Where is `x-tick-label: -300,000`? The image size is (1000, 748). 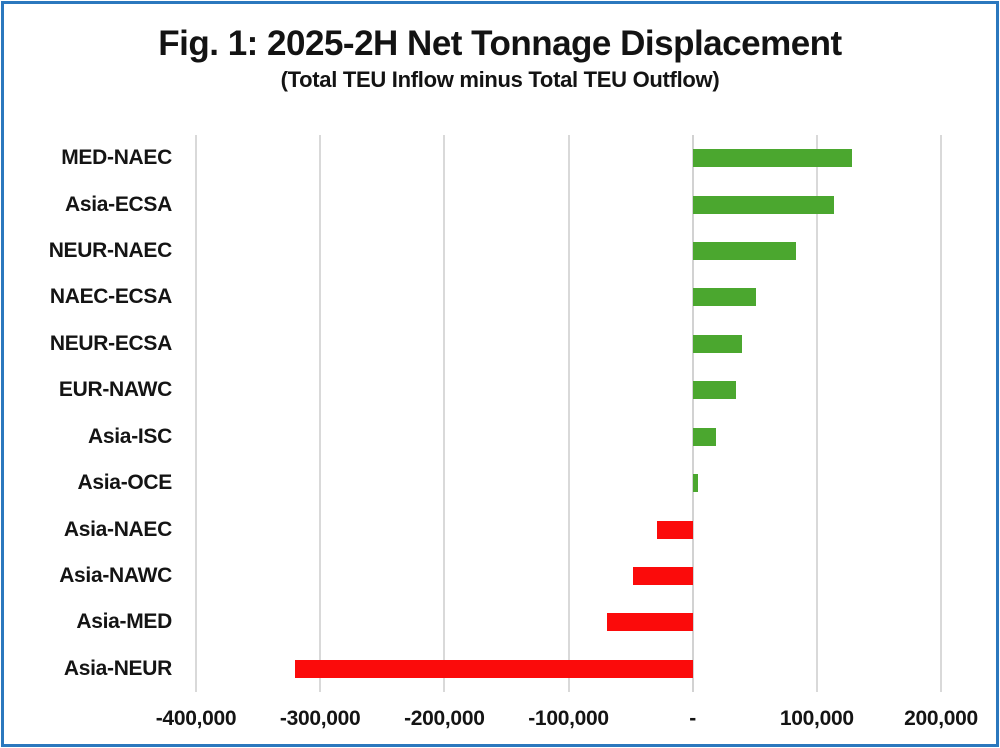
x-tick-label: -300,000 is located at coordinates (320, 718).